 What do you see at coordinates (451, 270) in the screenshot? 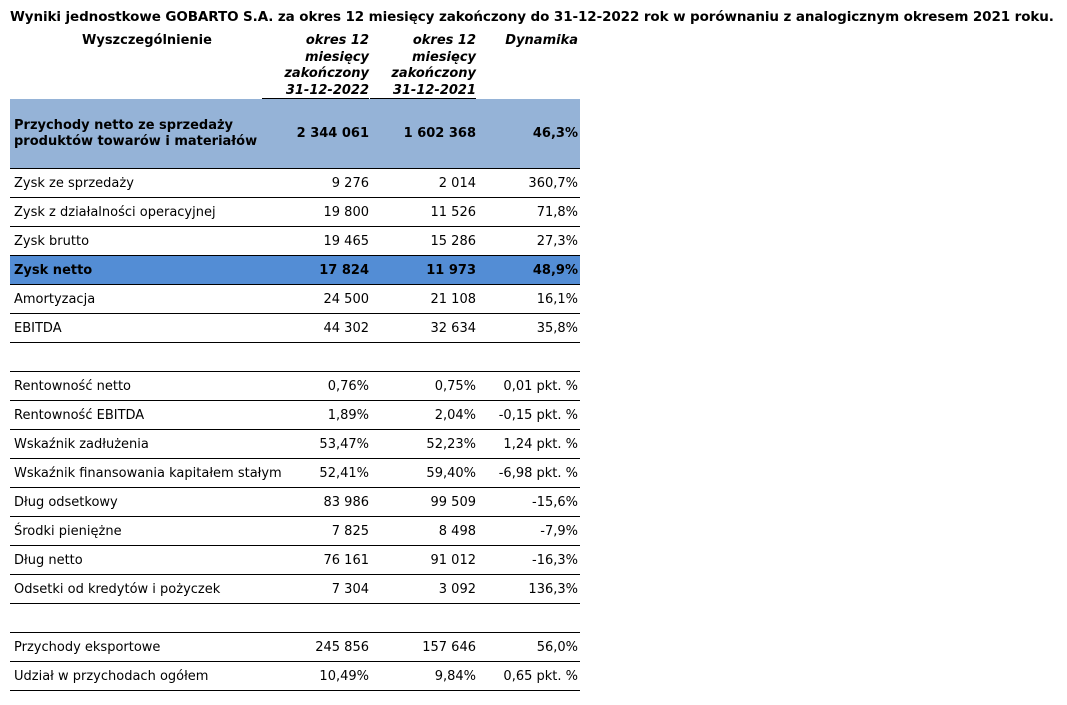
I see `row-value-2021: 11 973` at bounding box center [451, 270].